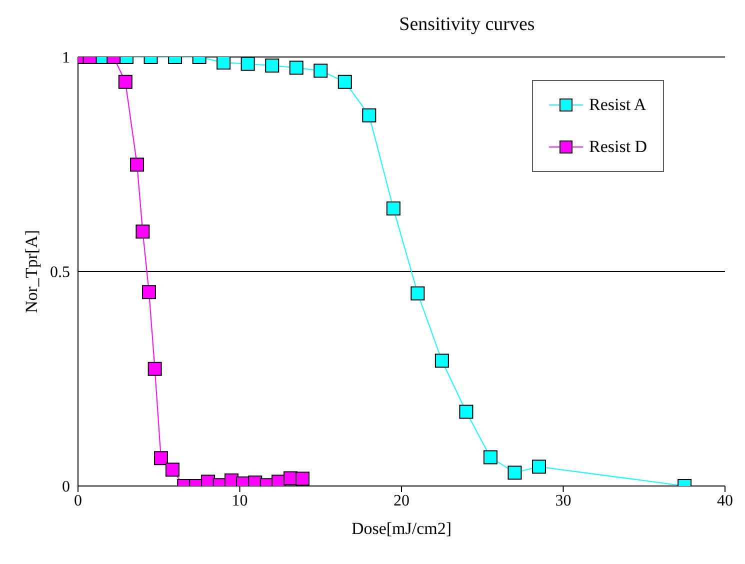  I want to click on chart-title: Sensitivity curves, so click(467, 25).